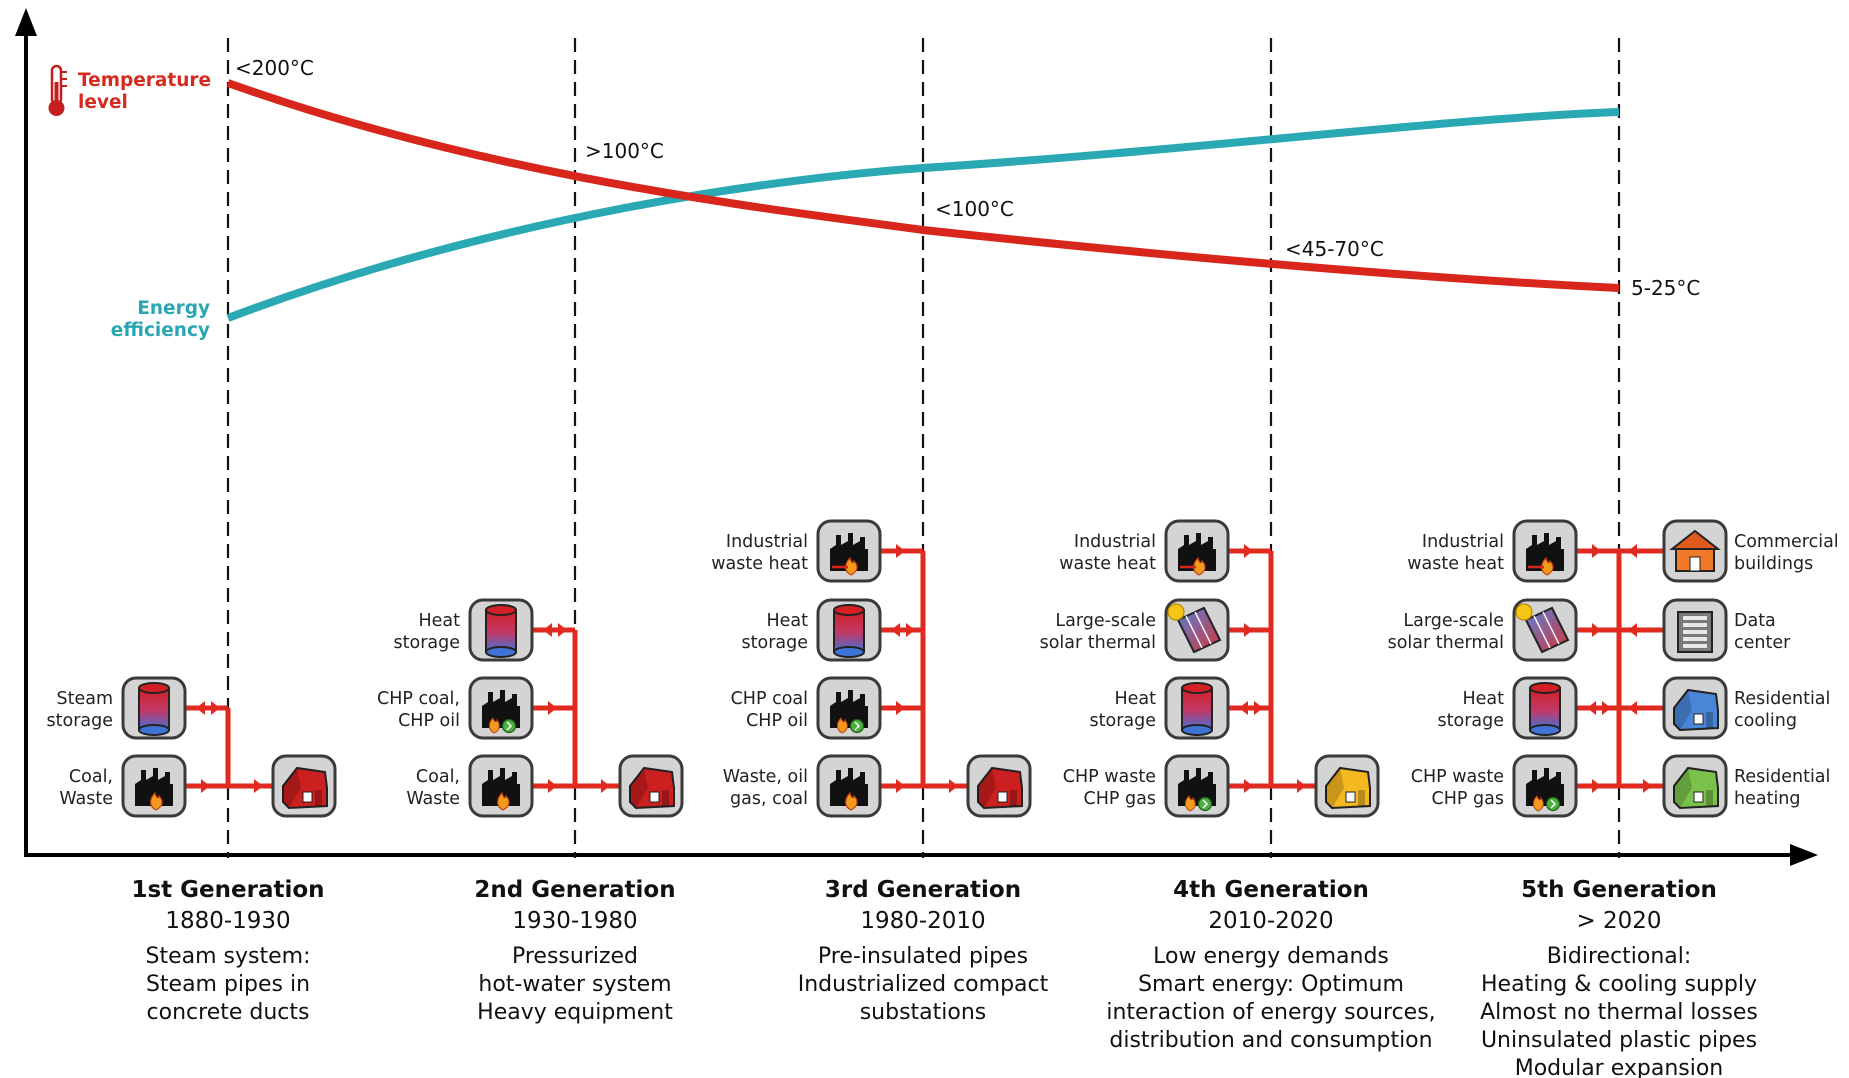 The image size is (1849, 1078). Describe the element at coordinates (274, 68) in the screenshot. I see `temp-label-gen1: <200°C` at that location.